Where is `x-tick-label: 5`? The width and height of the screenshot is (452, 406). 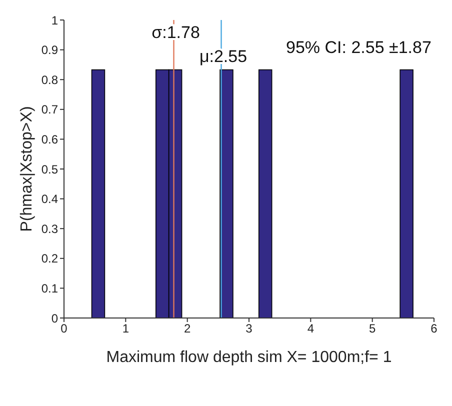 x-tick-label: 5 is located at coordinates (372, 329).